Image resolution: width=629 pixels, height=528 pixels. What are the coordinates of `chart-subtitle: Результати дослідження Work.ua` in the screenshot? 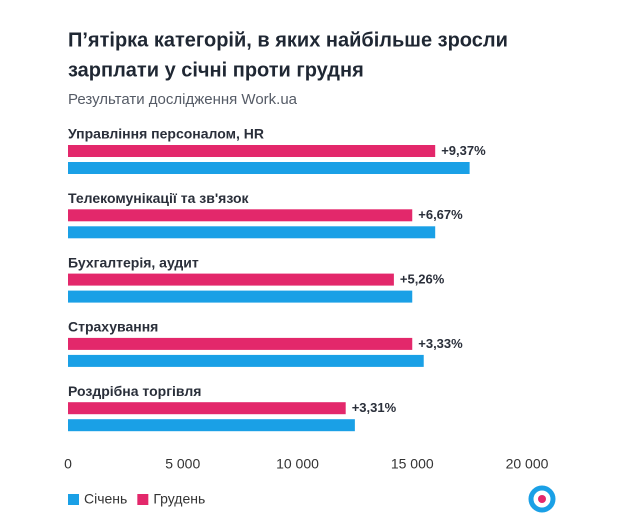 It's located at (183, 99).